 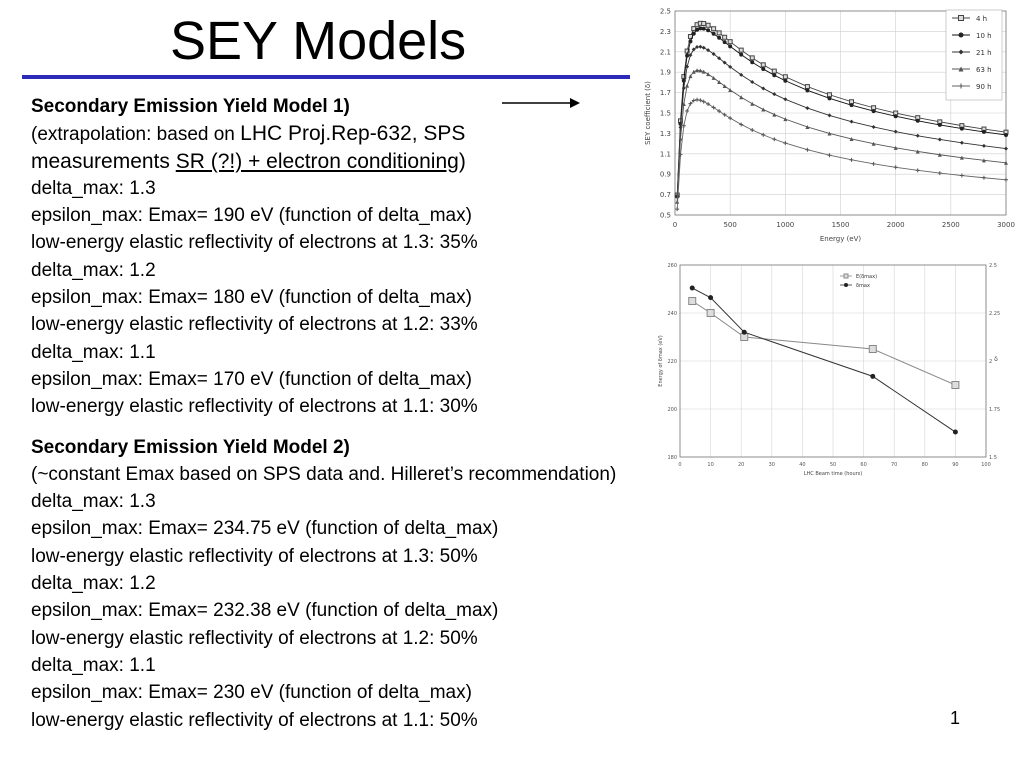 I want to click on model1-line: delta_max: 1.3, so click(x=93, y=188).